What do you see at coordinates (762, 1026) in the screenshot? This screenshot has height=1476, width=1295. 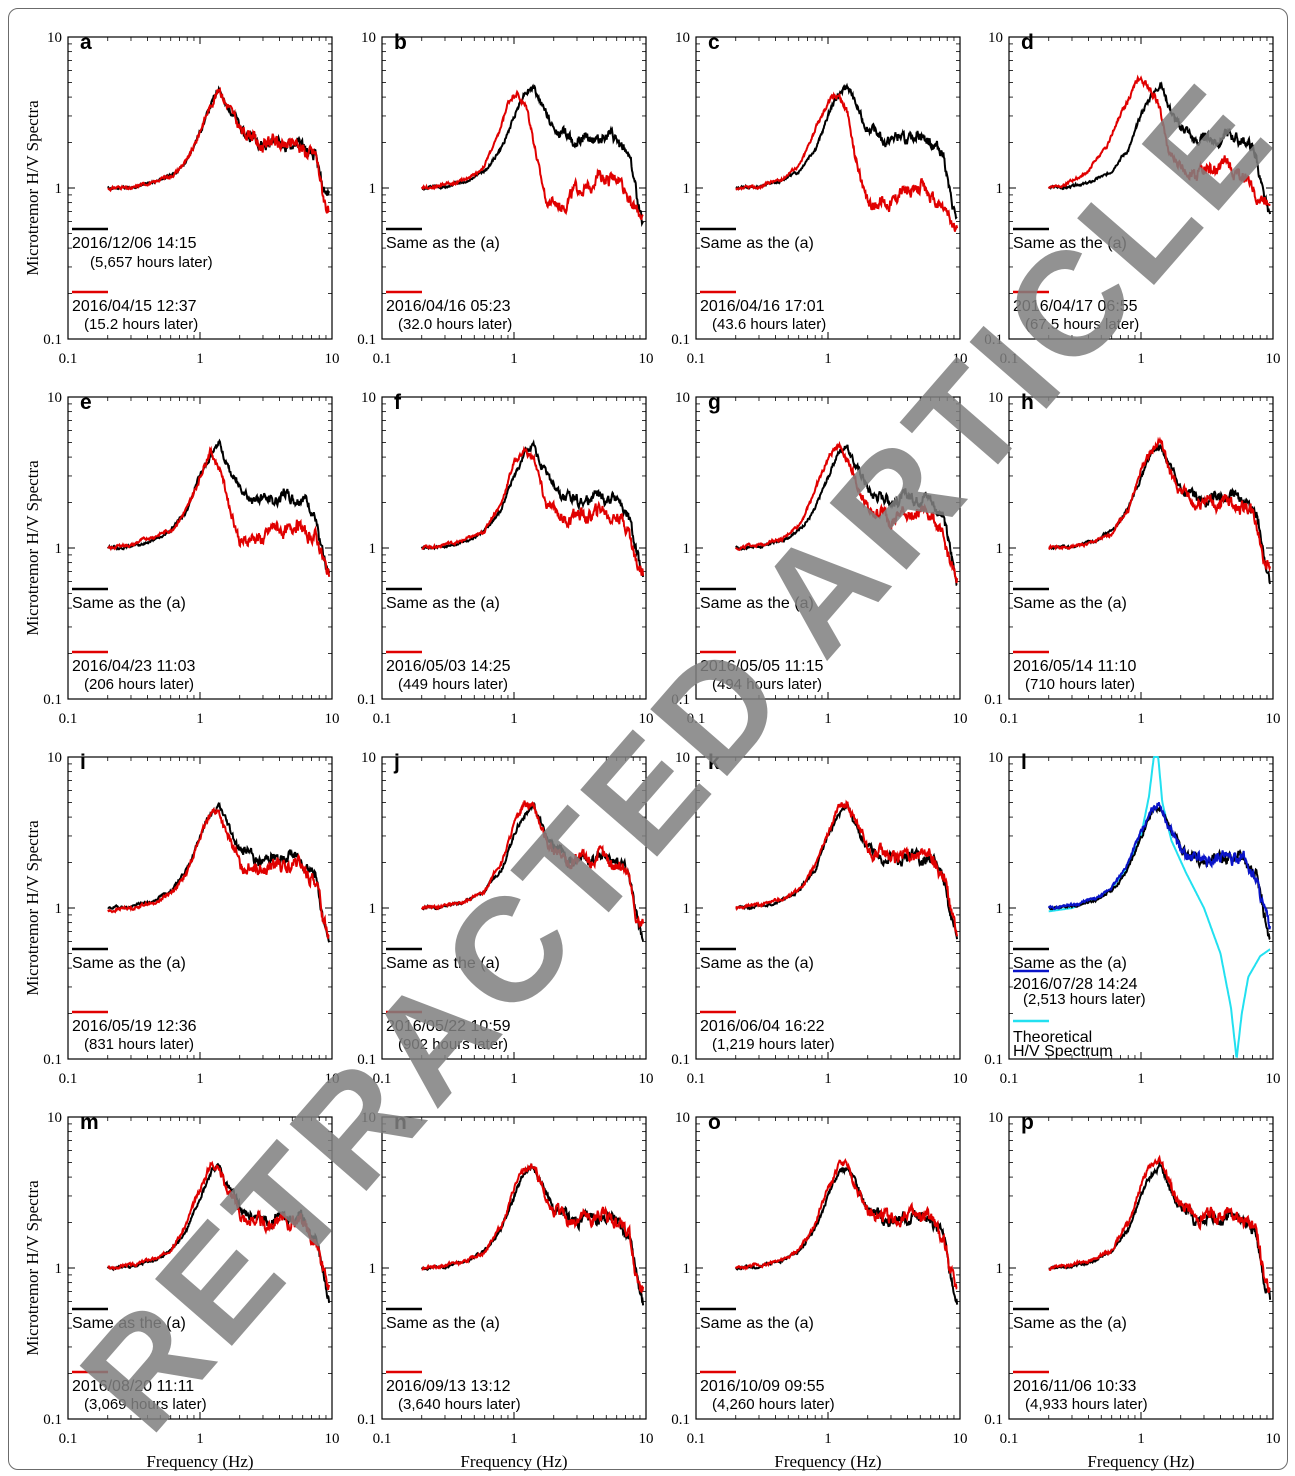 I see `legend-label-compare: 2016/06/04 16:22` at bounding box center [762, 1026].